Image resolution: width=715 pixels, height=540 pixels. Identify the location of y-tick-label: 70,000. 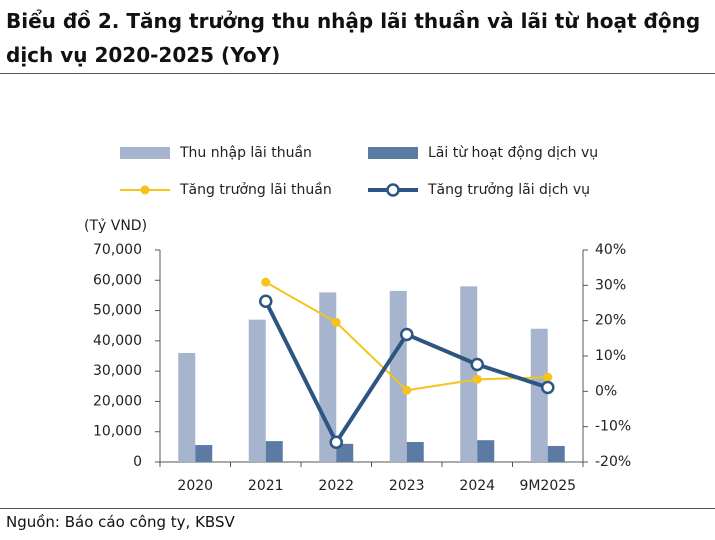
(117, 250).